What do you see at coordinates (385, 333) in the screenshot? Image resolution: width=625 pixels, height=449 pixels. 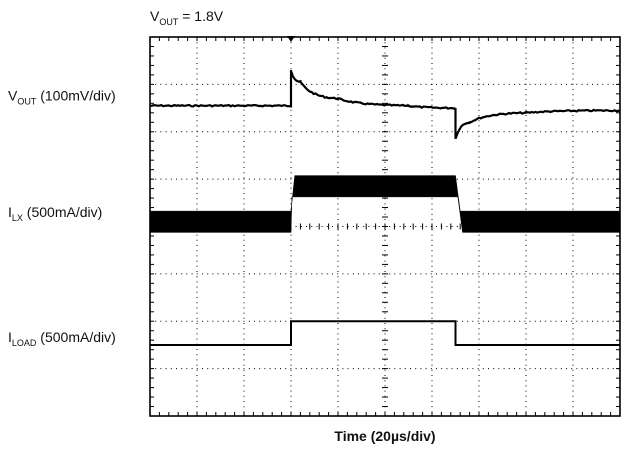 I see `iload-trace` at bounding box center [385, 333].